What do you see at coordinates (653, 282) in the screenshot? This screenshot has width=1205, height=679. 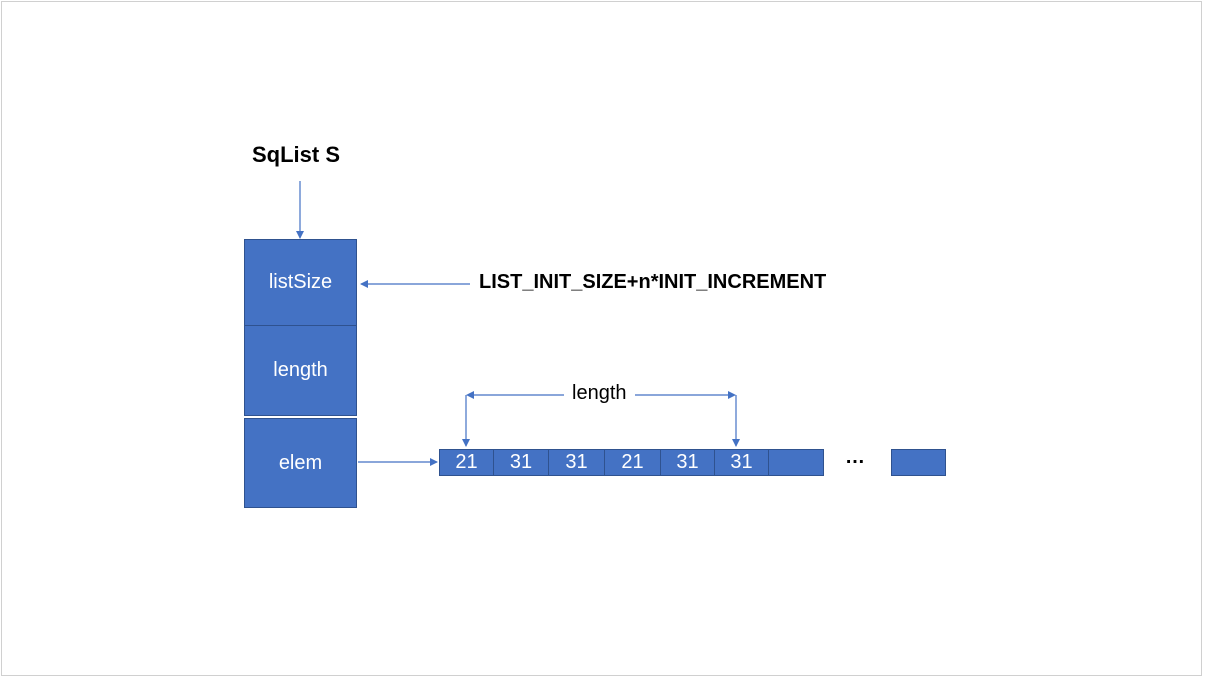 I see `size-expression: LIST_INIT_SIZE+n*INIT_INCREMENT` at bounding box center [653, 282].